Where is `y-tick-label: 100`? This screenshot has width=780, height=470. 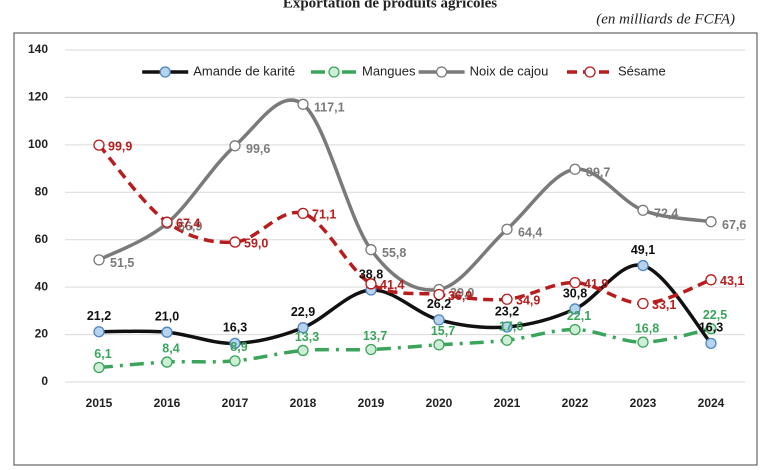 y-tick-label: 100 is located at coordinates (38, 144).